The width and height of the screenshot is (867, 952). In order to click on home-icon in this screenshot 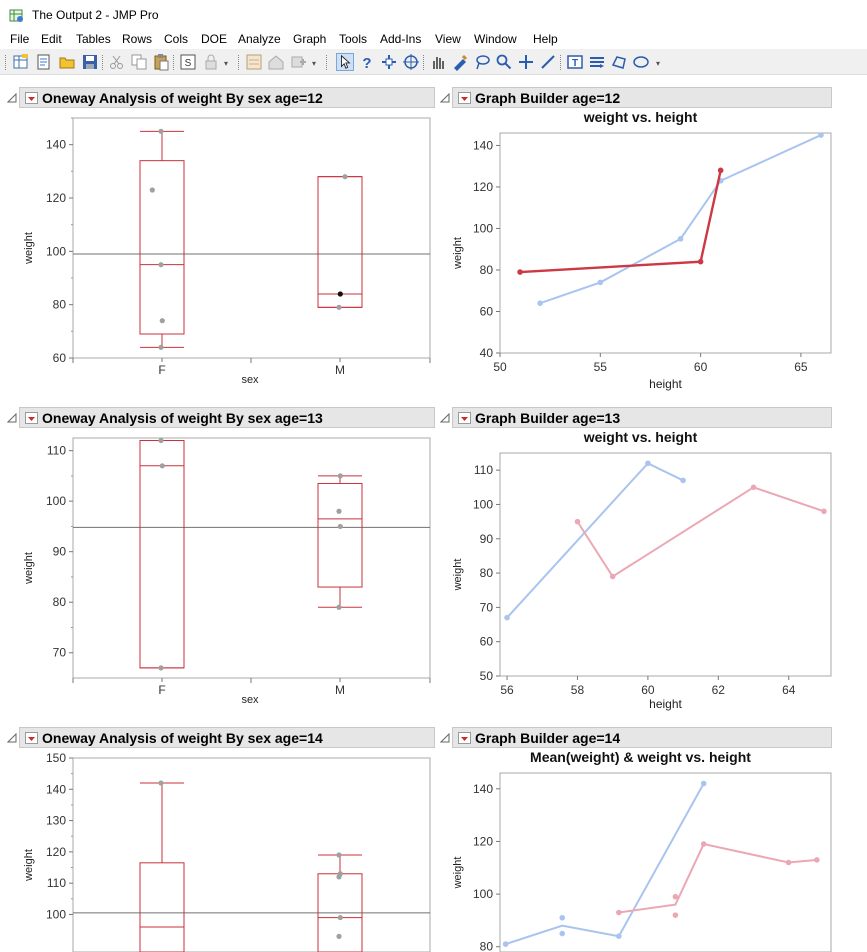, I will do `click(276, 62)`.